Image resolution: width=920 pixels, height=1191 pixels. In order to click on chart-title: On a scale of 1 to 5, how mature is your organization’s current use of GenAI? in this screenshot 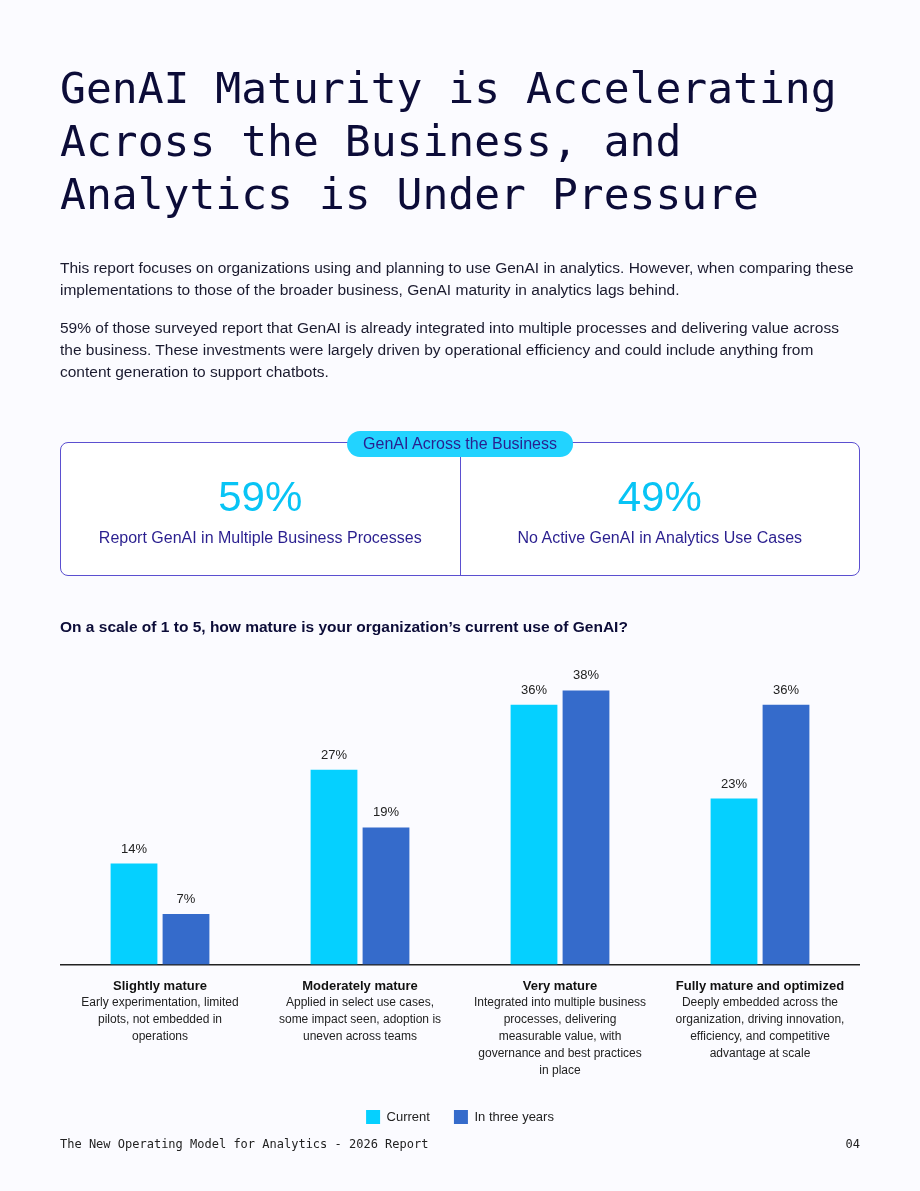, I will do `click(344, 627)`.